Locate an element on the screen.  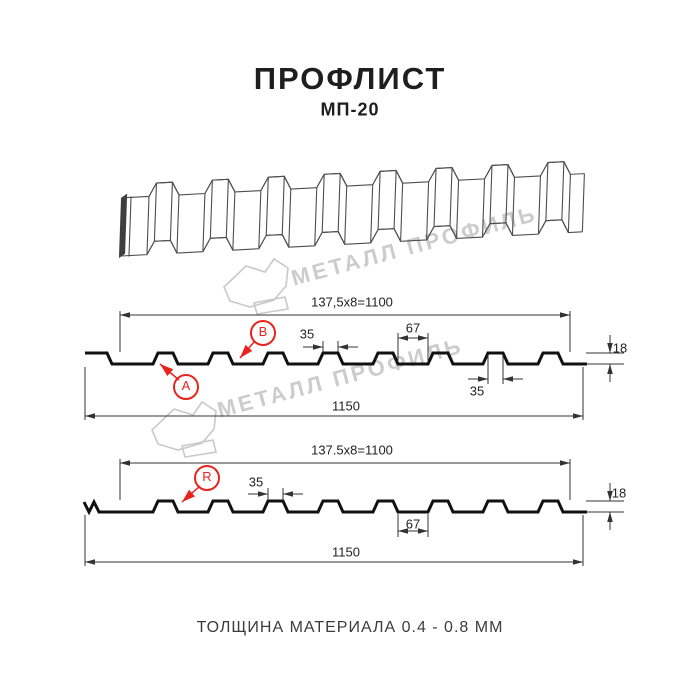
profile-line-ab is located at coordinates (336, 358).